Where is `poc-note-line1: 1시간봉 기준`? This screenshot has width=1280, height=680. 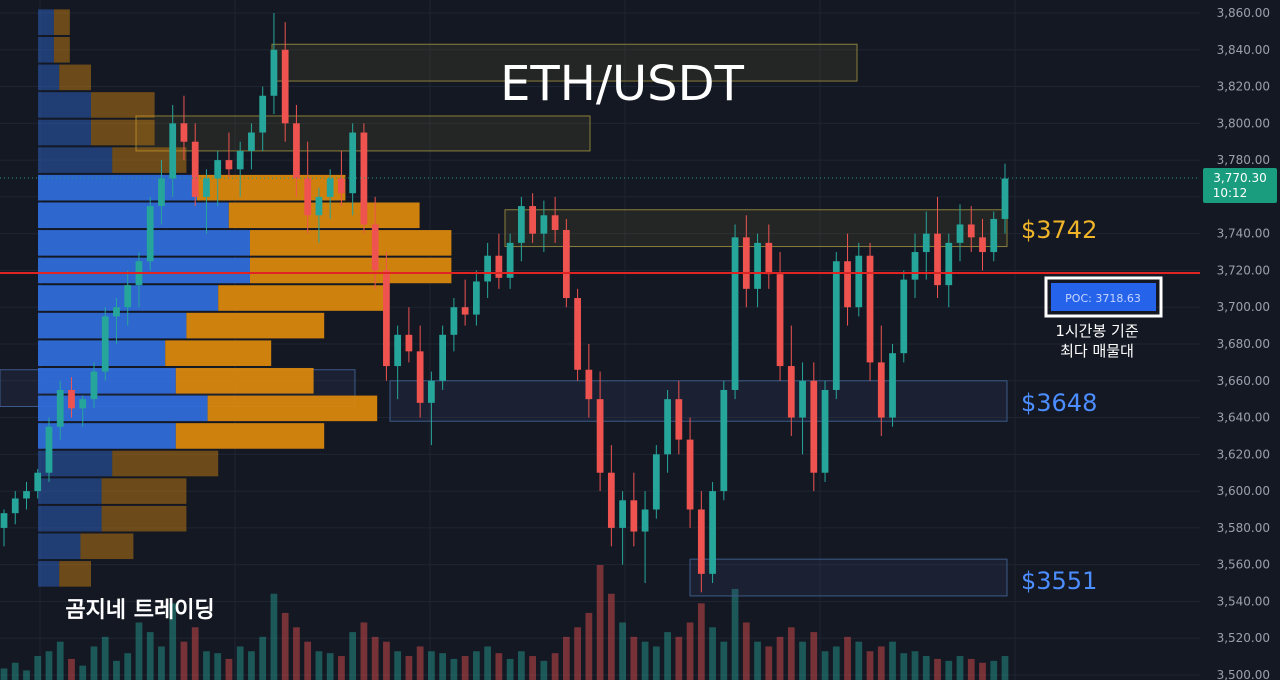
poc-note-line1: 1시간봉 기준 is located at coordinates (1097, 331).